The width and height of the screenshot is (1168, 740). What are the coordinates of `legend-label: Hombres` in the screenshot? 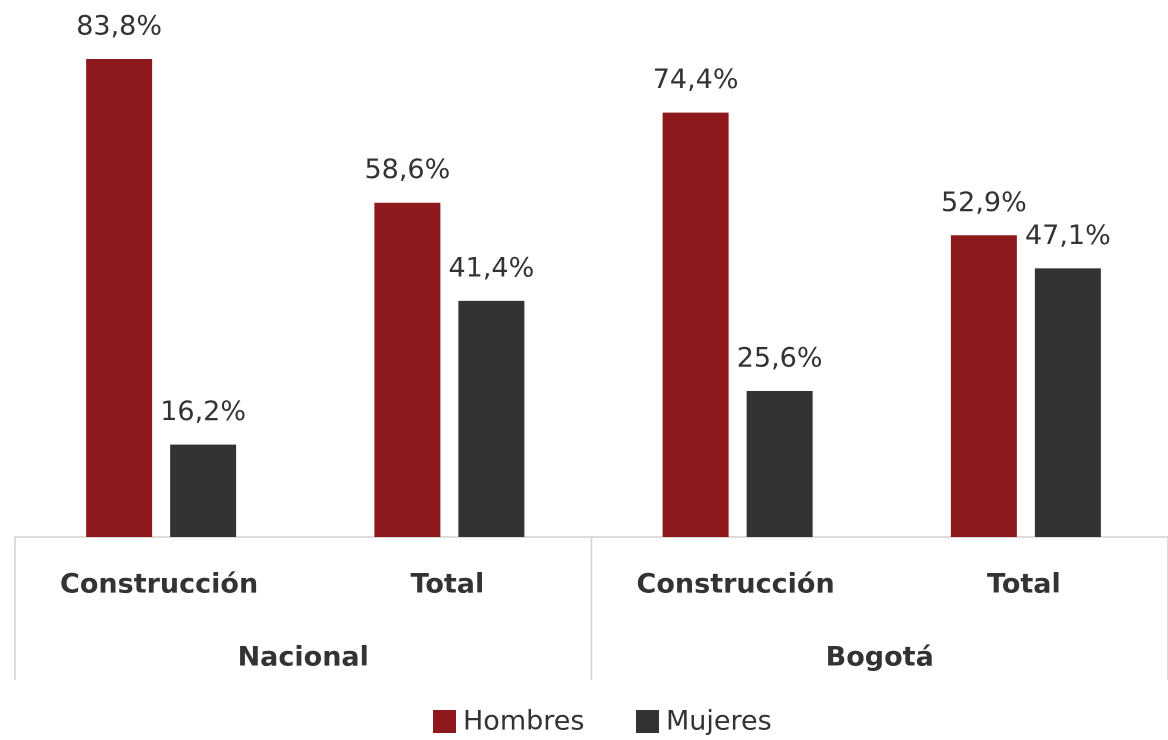 It's located at (523, 721).